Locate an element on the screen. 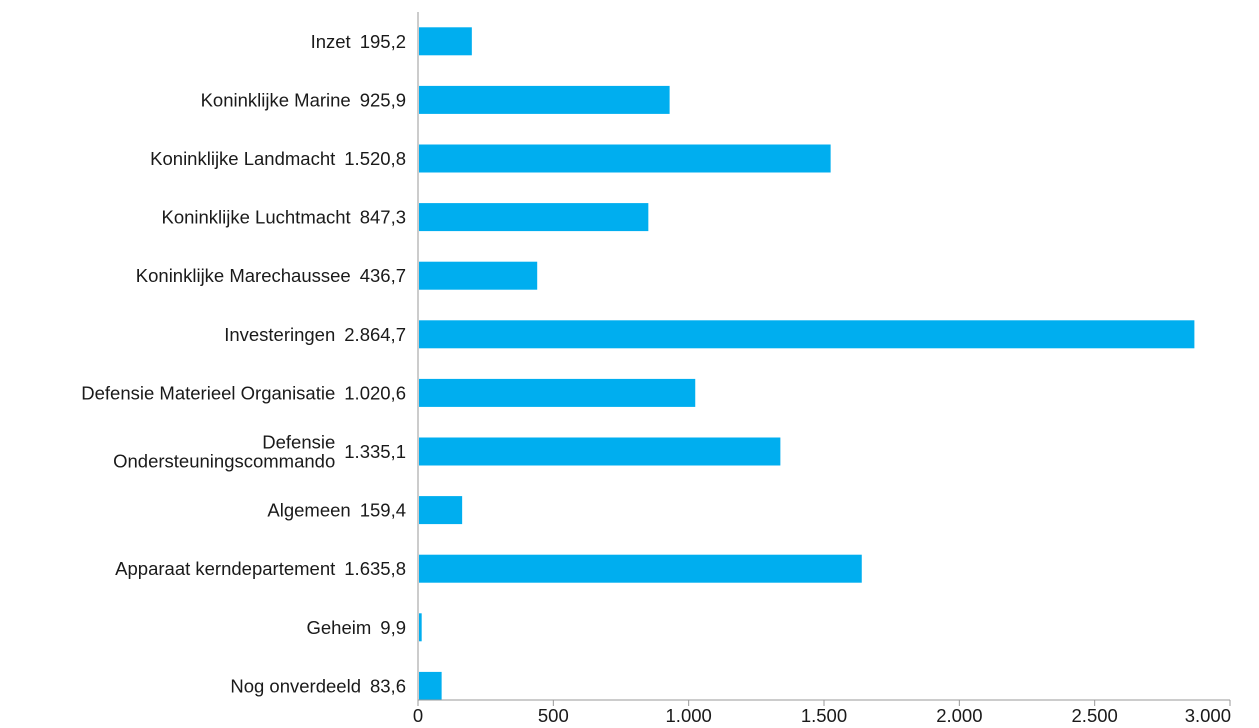  category-label: Geheim is located at coordinates (339, 627).